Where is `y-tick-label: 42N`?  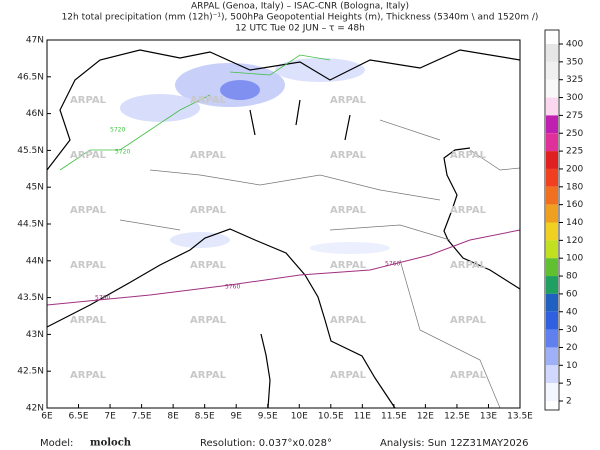
y-tick-label: 42N is located at coordinates (35, 409).